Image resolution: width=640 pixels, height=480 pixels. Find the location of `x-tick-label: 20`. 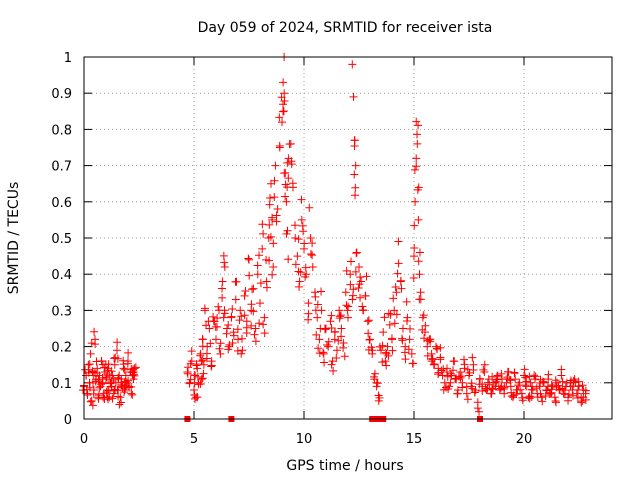

x-tick-label: 20 is located at coordinates (524, 439).